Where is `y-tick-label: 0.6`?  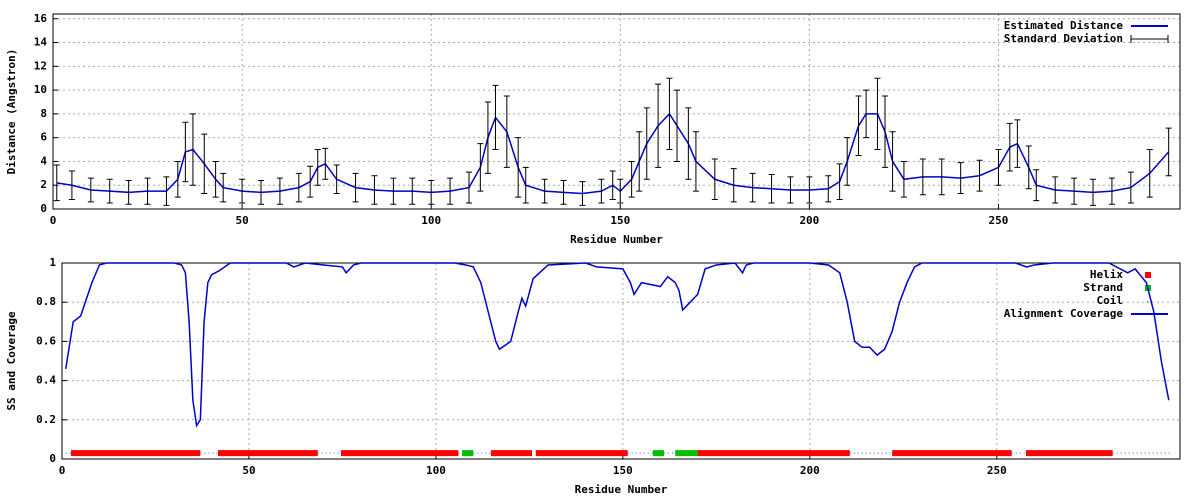
y-tick-label: 0.6 is located at coordinates (46, 340).